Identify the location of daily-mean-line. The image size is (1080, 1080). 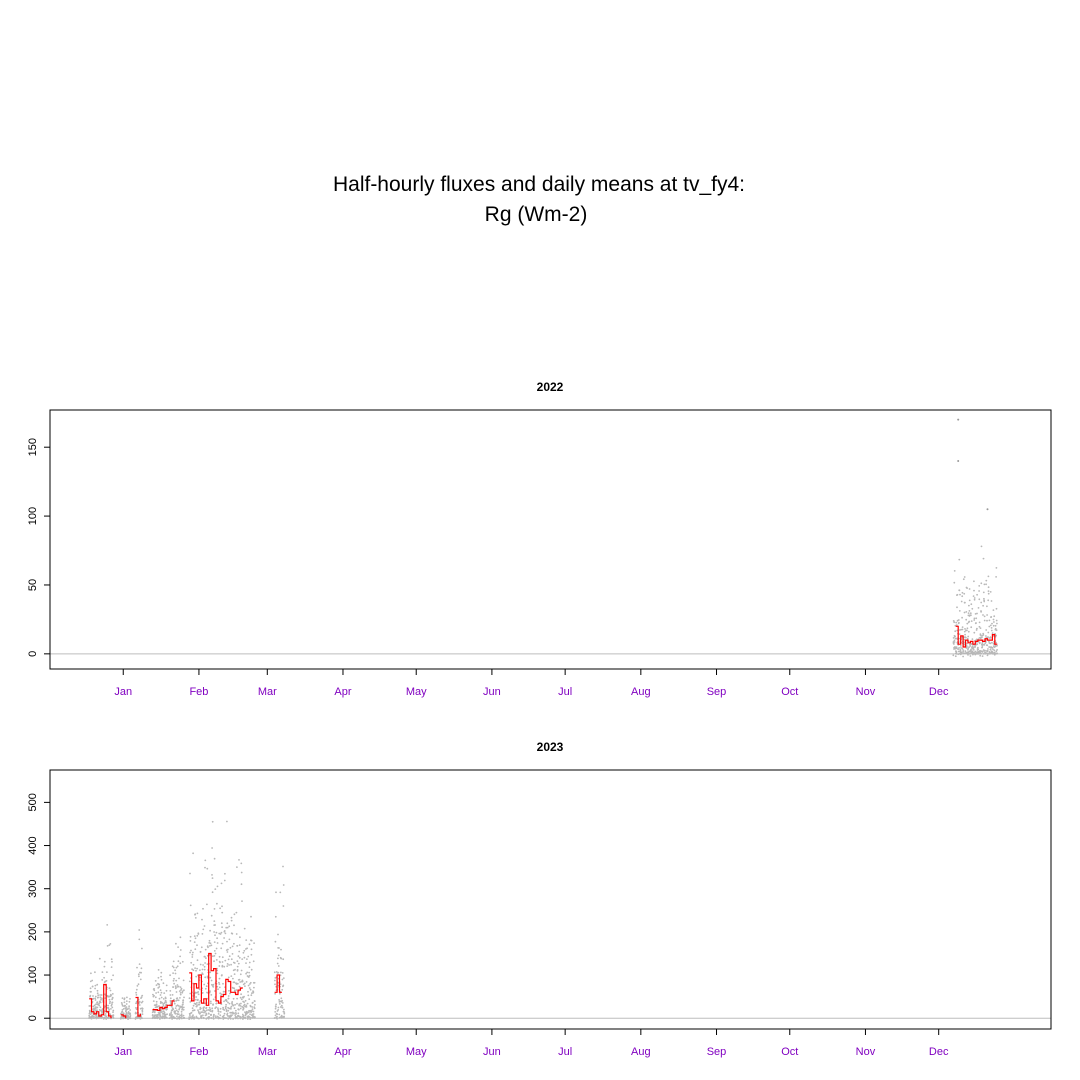
(100, 1001).